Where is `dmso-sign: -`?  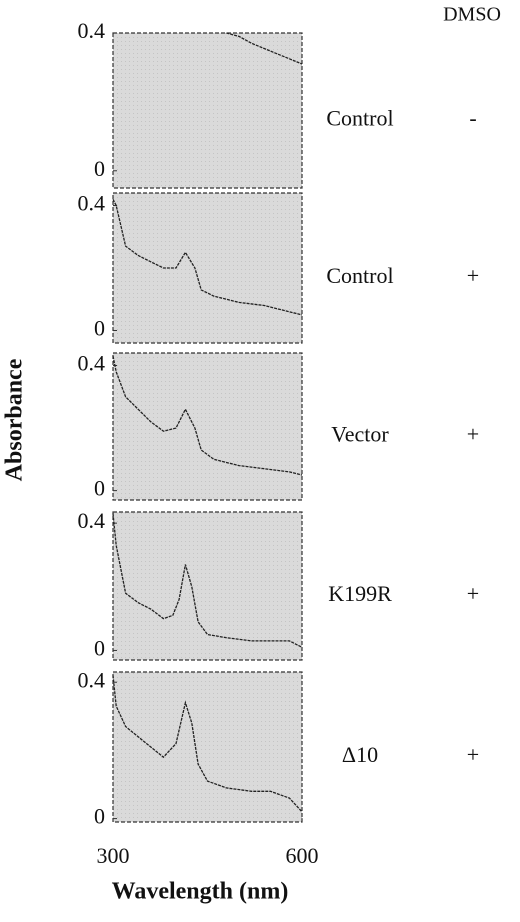
dmso-sign: - is located at coordinates (472, 118).